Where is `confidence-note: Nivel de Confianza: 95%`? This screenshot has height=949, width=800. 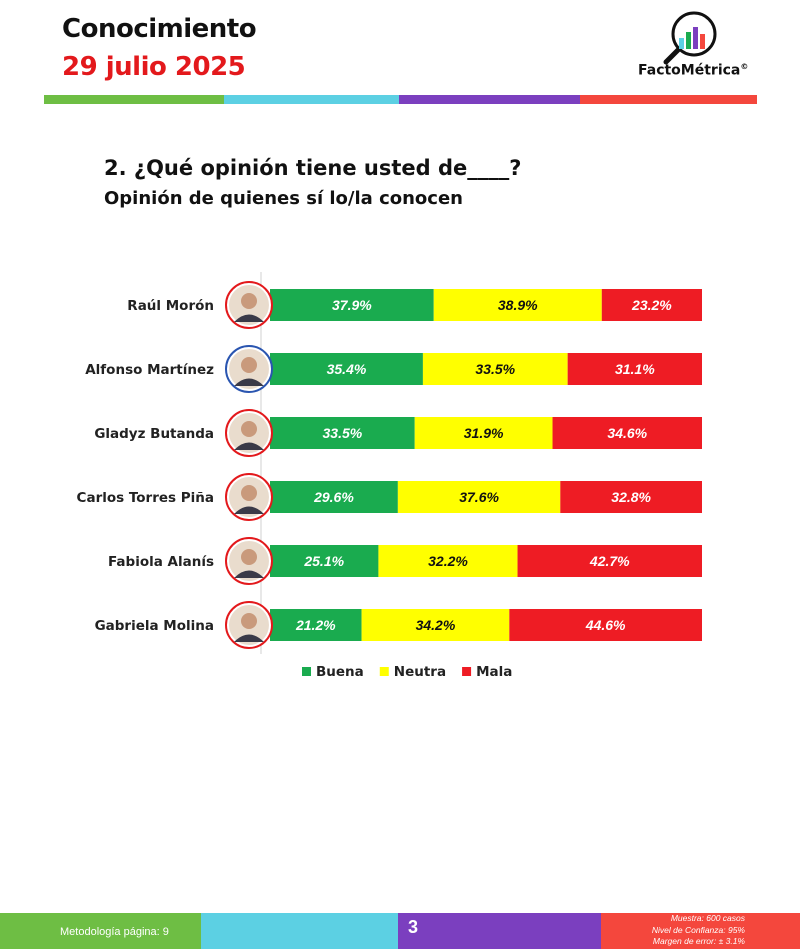
confidence-note: Nivel de Confianza: 95% is located at coordinates (698, 929).